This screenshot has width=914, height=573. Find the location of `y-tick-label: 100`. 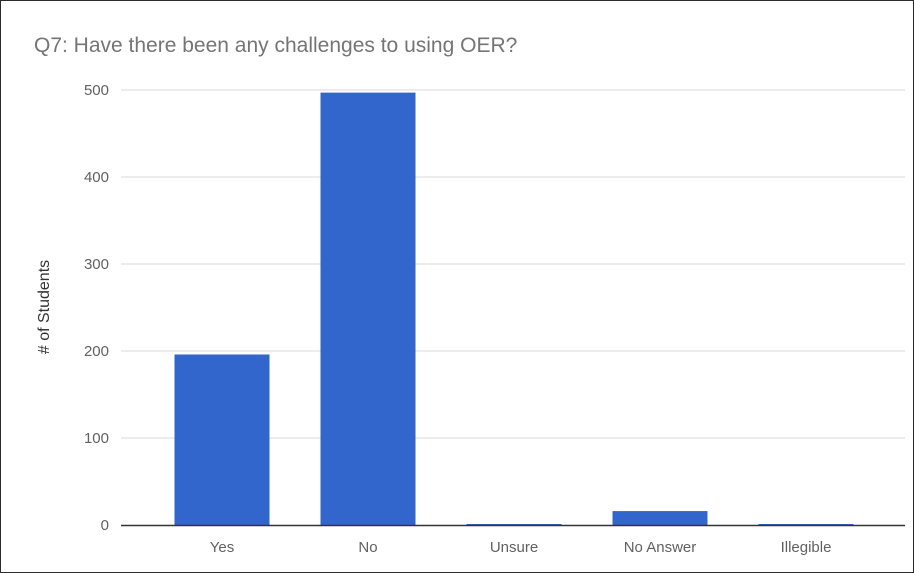

y-tick-label: 100 is located at coordinates (96, 438).